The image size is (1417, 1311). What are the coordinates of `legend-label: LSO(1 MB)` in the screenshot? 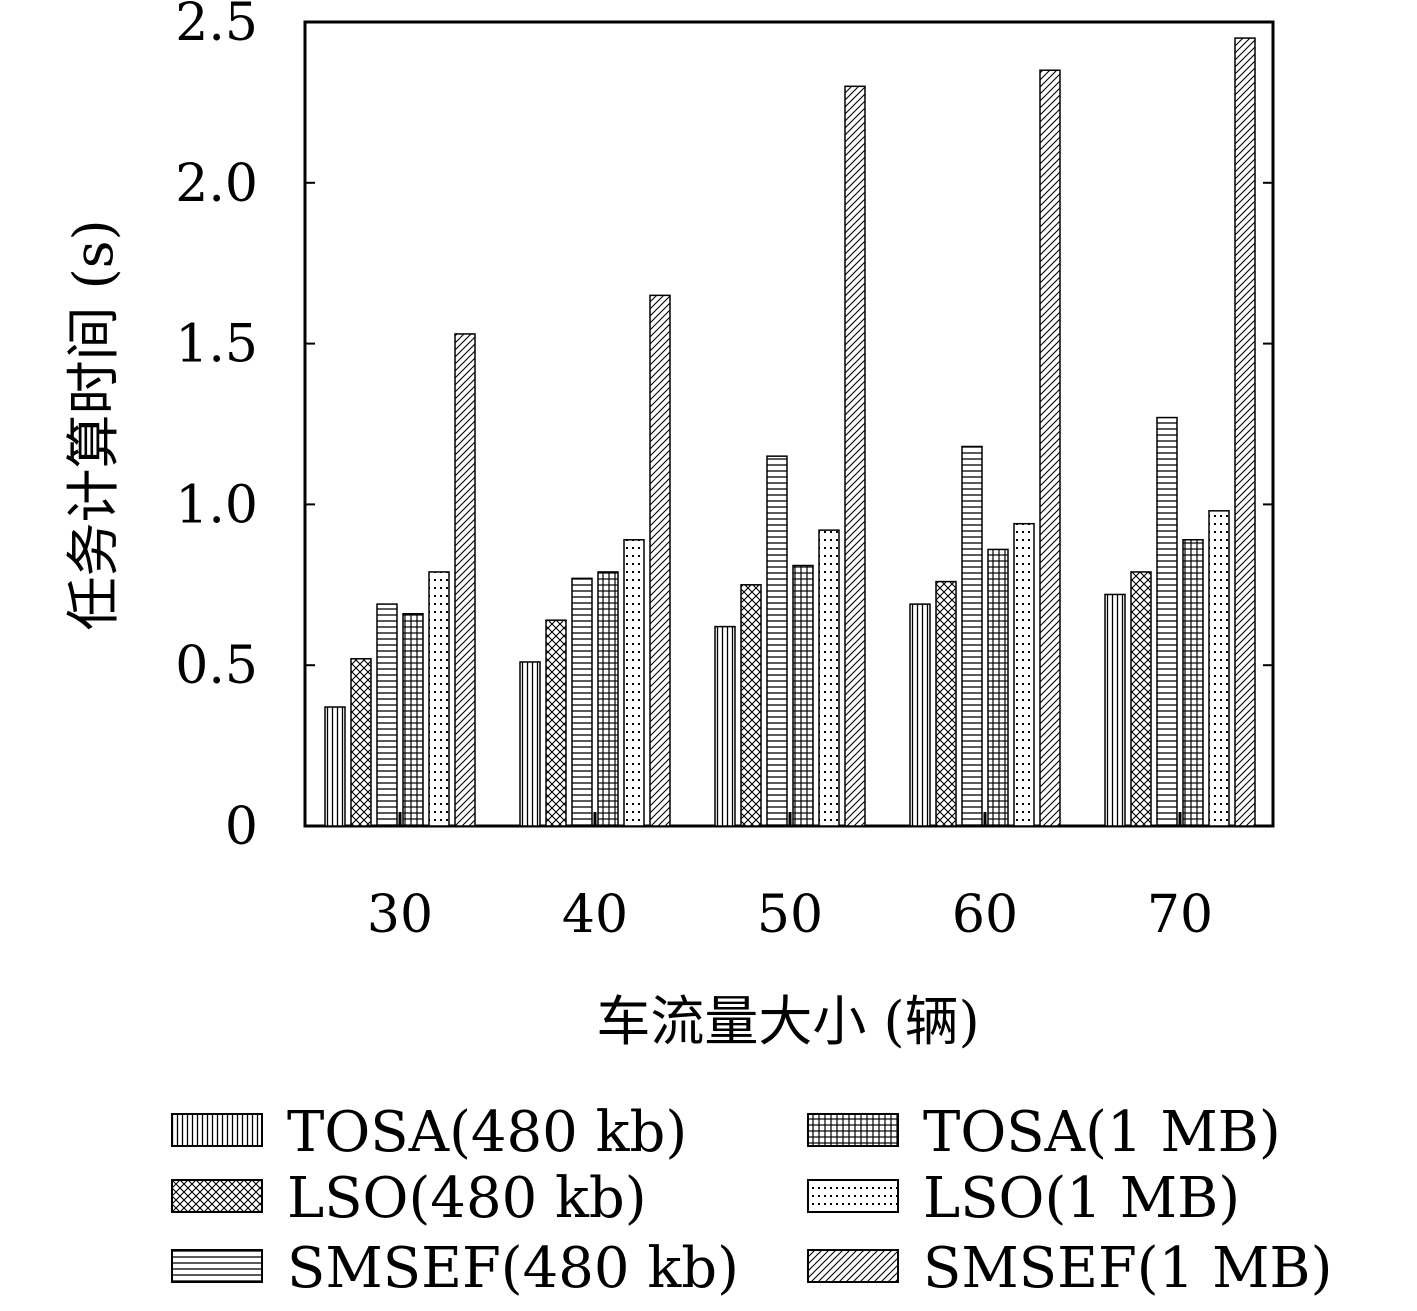 It's located at (1081, 1198).